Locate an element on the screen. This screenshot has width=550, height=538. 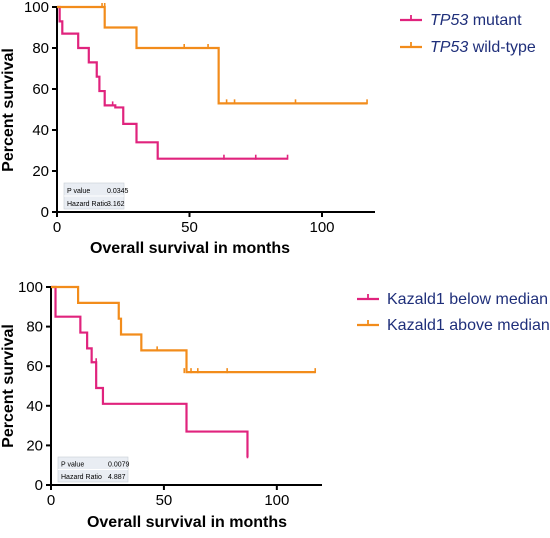
legend-label: TP53 mutant is located at coordinates (476, 20).